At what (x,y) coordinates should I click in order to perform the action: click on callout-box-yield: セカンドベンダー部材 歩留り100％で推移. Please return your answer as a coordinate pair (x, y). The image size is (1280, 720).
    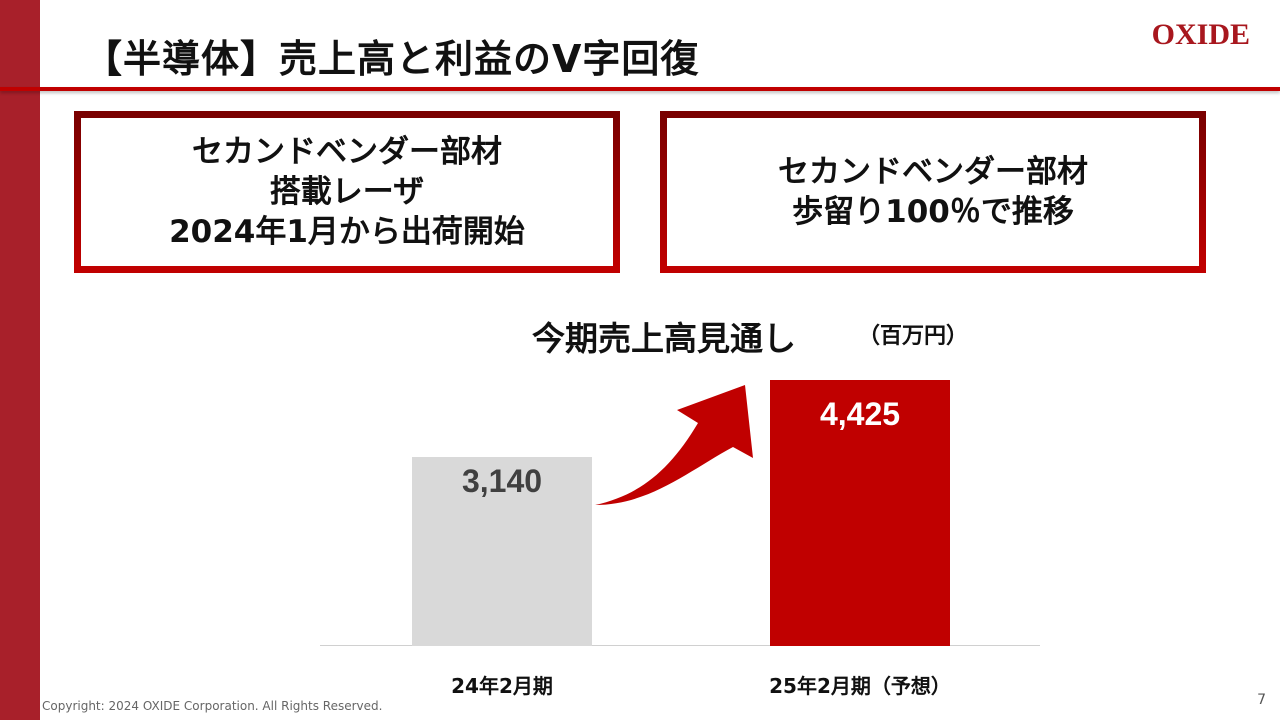
    Looking at the image, I should click on (933, 192).